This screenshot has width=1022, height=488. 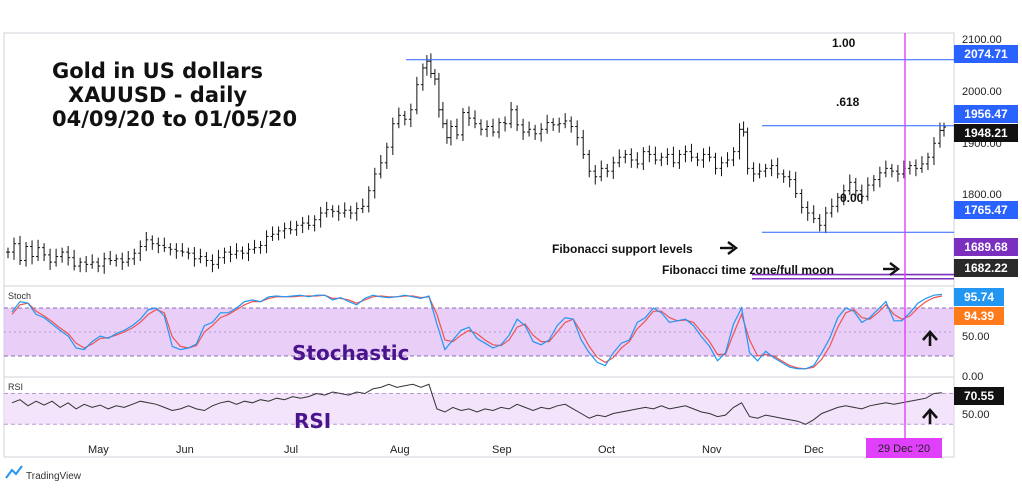 I want to click on x-label-dec: Dec, so click(x=814, y=450).